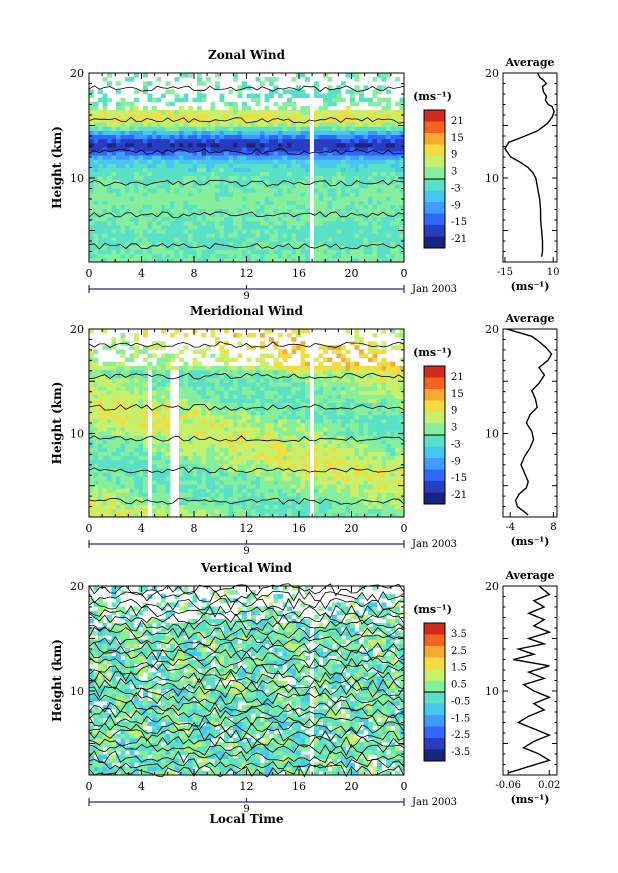 Image resolution: width=618 pixels, height=873 pixels. What do you see at coordinates (441, 682) in the screenshot?
I see `colorbar: (ms⁻¹) 3.5 2.5 1.5 0.5 -0.5 -1.5 -2.5 -3.5` at bounding box center [441, 682].